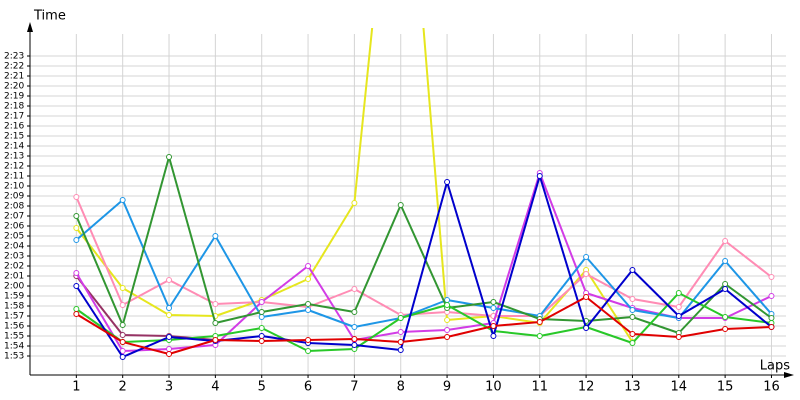 This screenshot has width=800, height=400. I want to click on x-tick-label: 1, so click(76, 387).